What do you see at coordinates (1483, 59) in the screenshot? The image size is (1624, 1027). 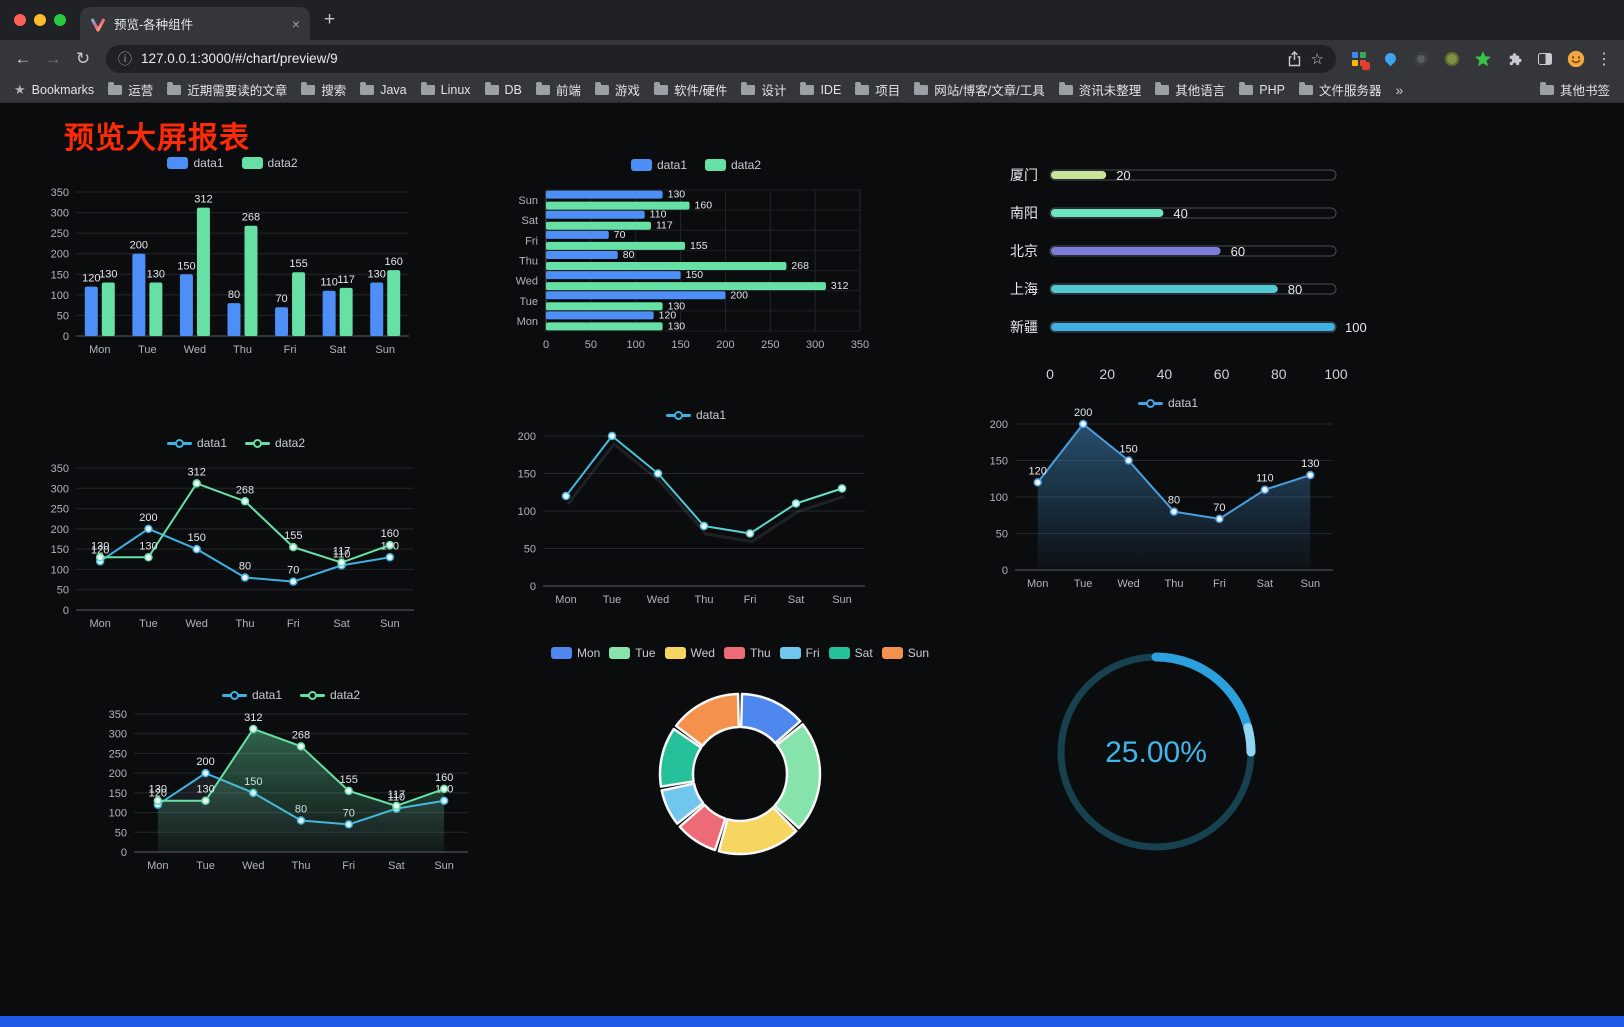 I see `green-star-extension-icon` at bounding box center [1483, 59].